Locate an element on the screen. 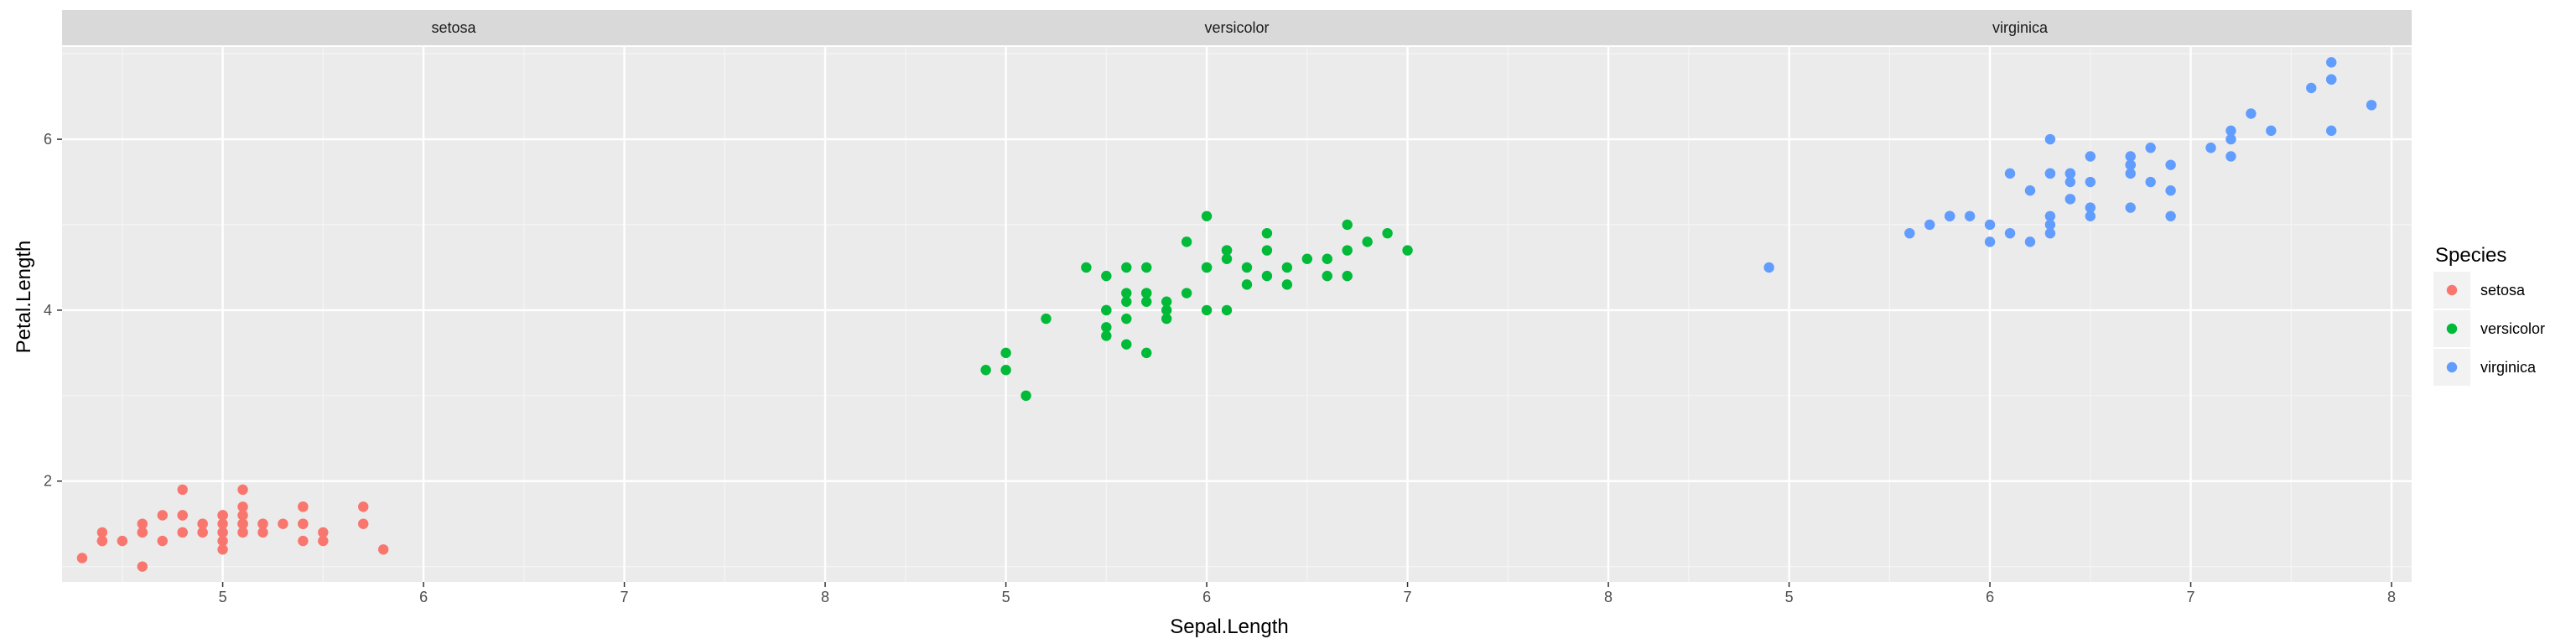 This screenshot has width=2576, height=644. x-axis-title: Sepal.Length is located at coordinates (1229, 626).